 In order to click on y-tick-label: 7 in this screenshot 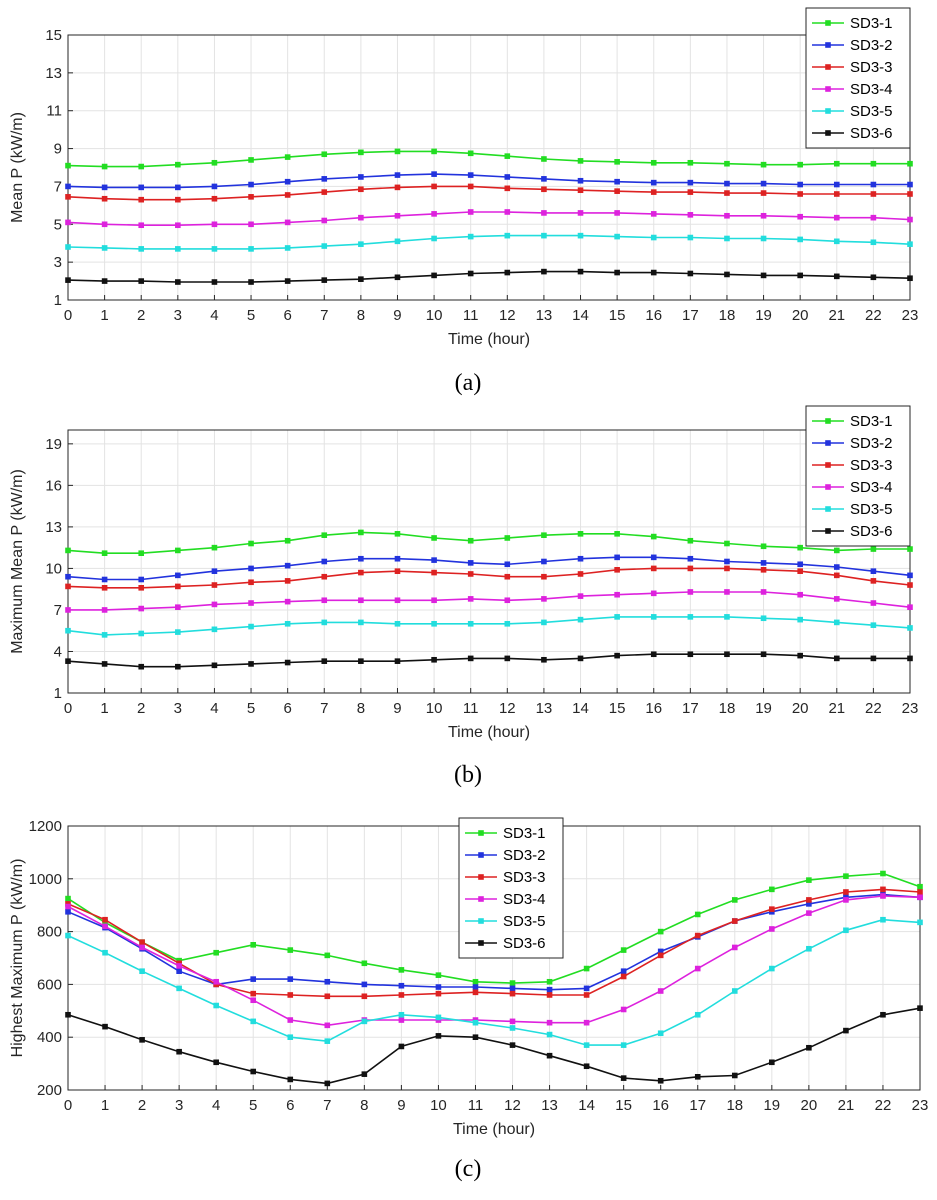, I will do `click(58, 610)`.